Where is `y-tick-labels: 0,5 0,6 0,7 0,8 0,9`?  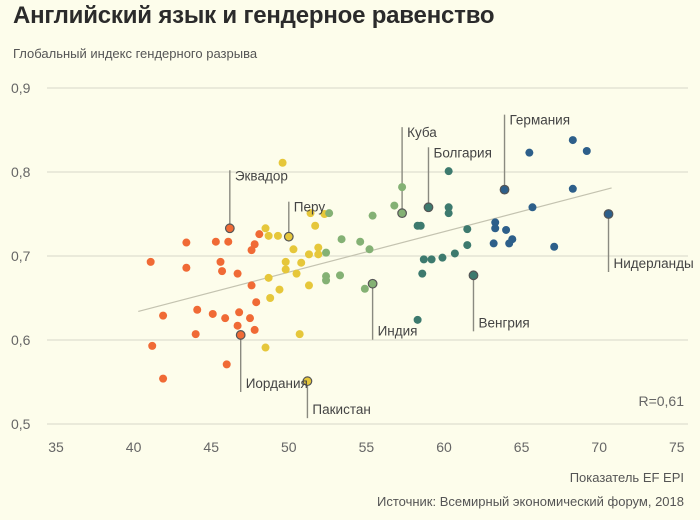 y-tick-labels: 0,5 0,6 0,7 0,8 0,9 is located at coordinates (21, 256).